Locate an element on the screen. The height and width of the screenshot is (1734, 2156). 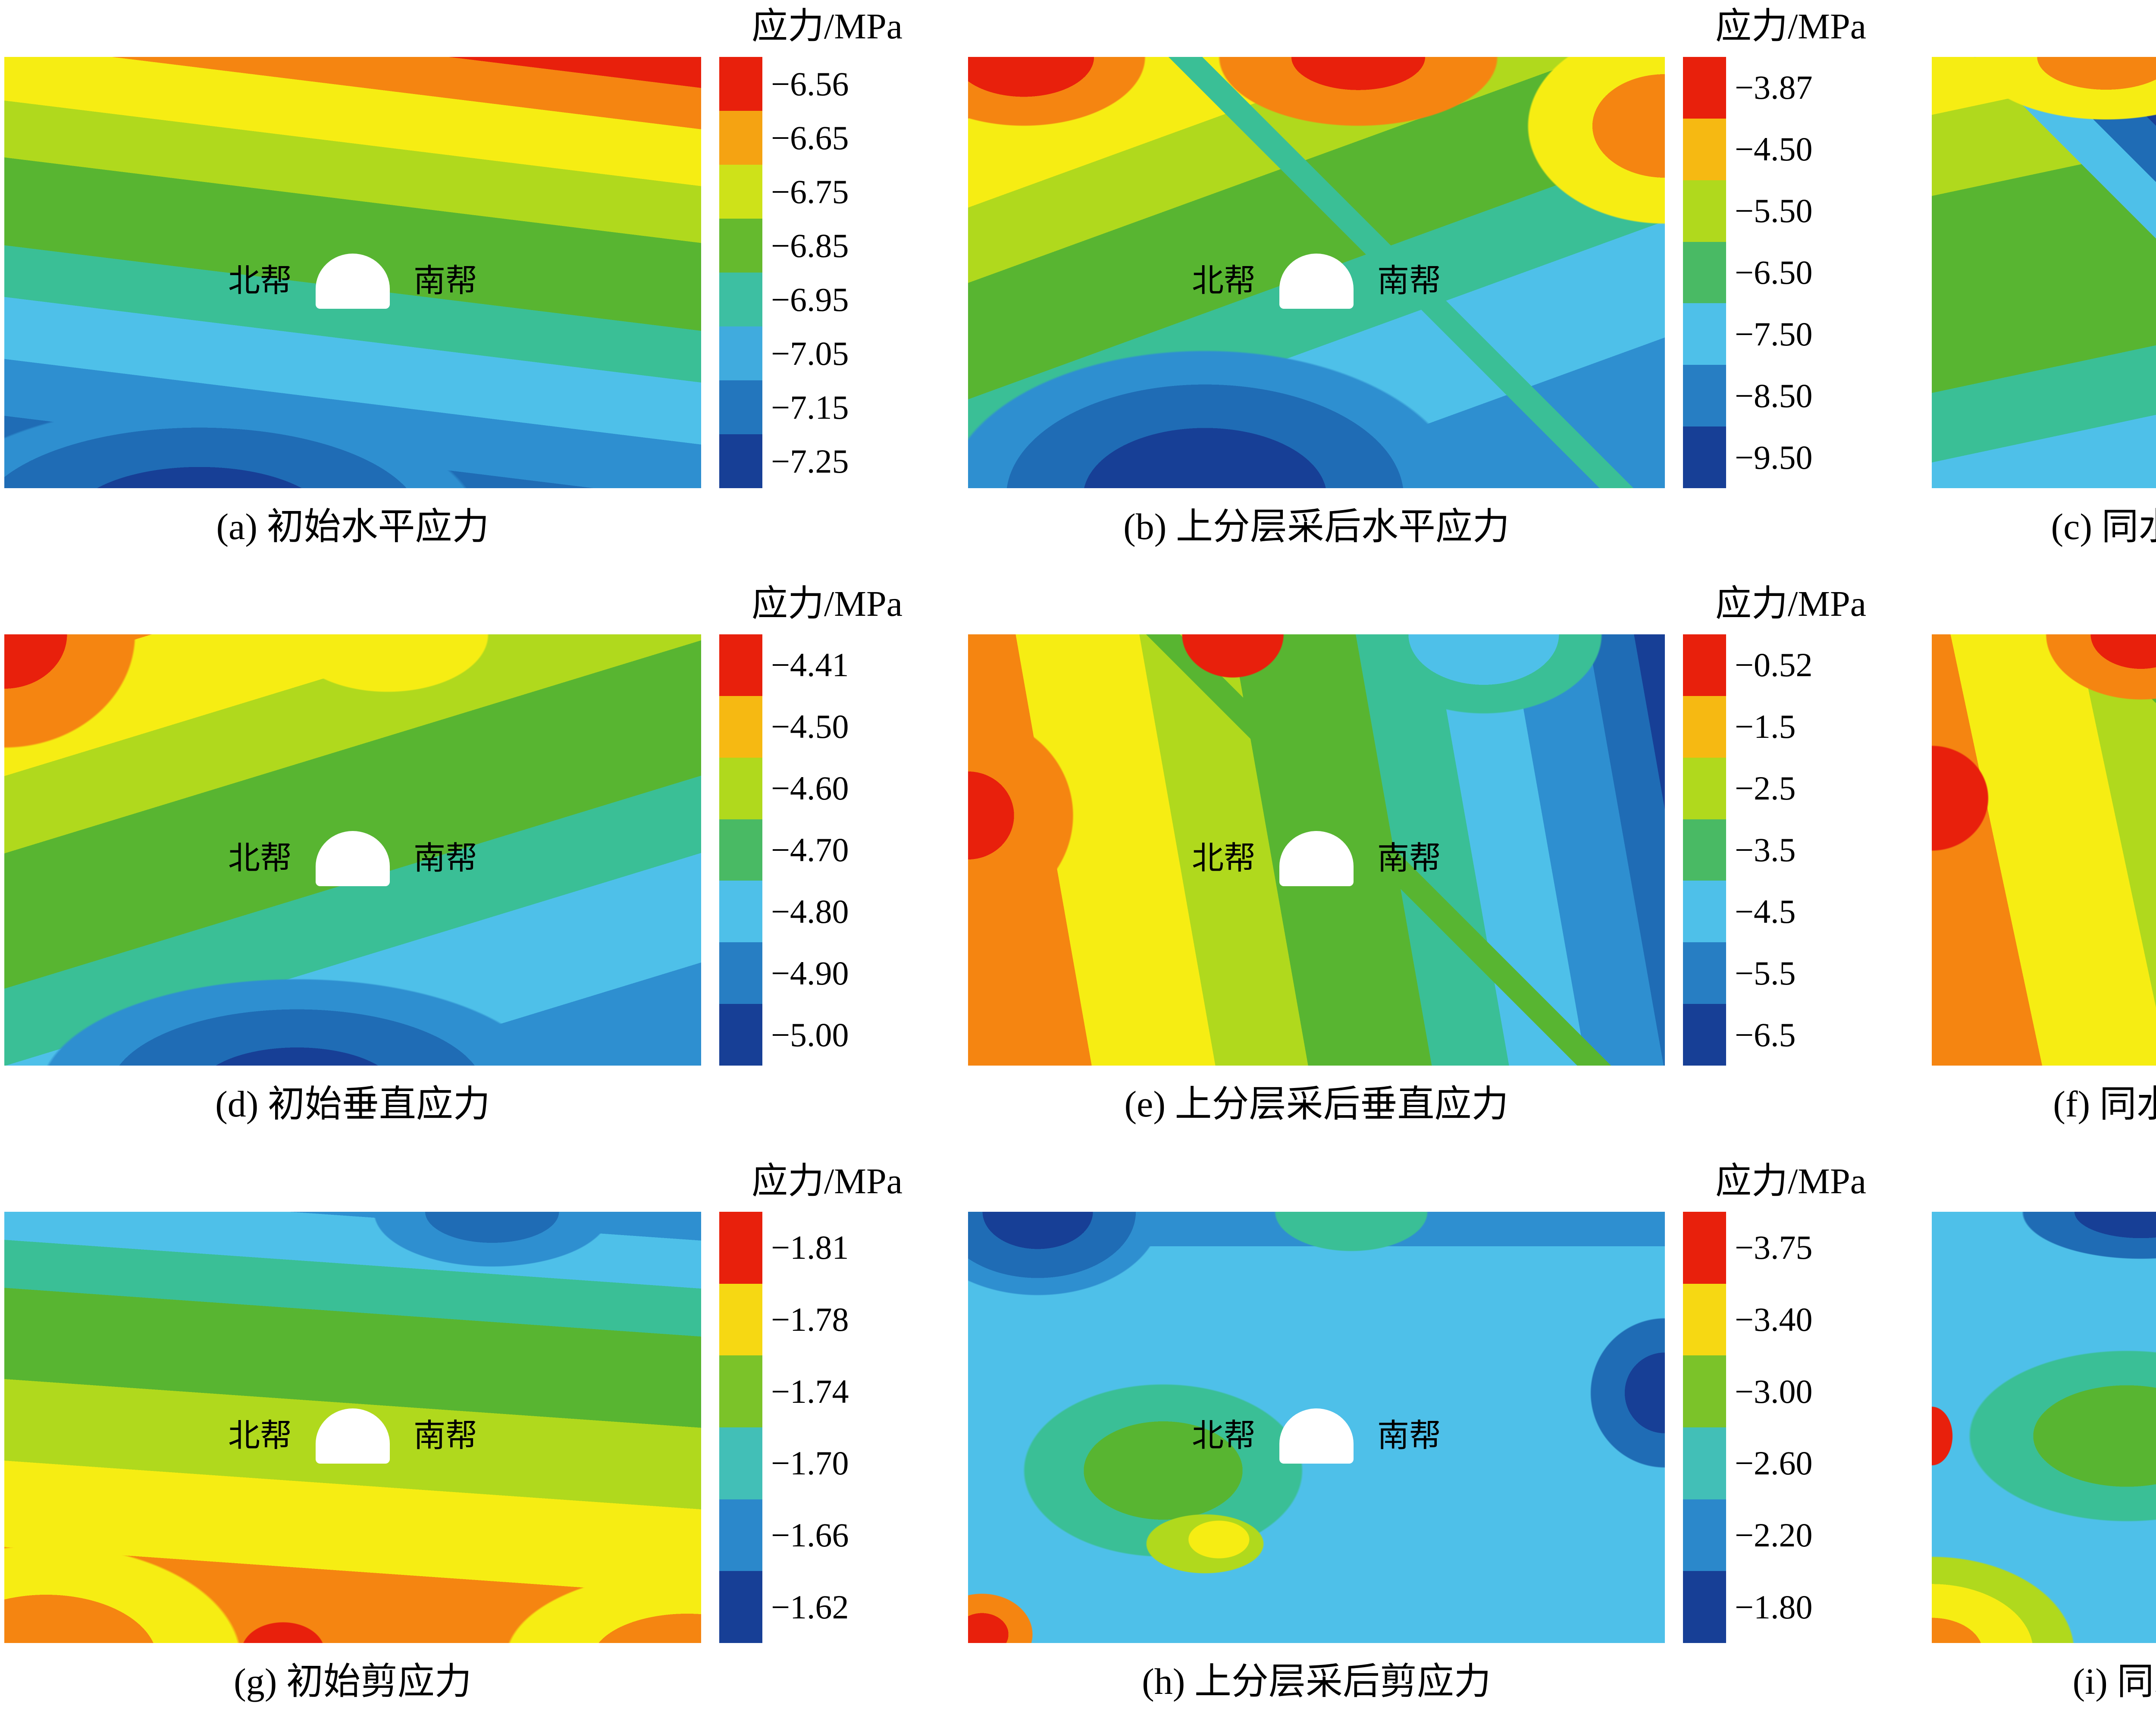
colorbar-tick-label: −6.85 is located at coordinates (810, 245).